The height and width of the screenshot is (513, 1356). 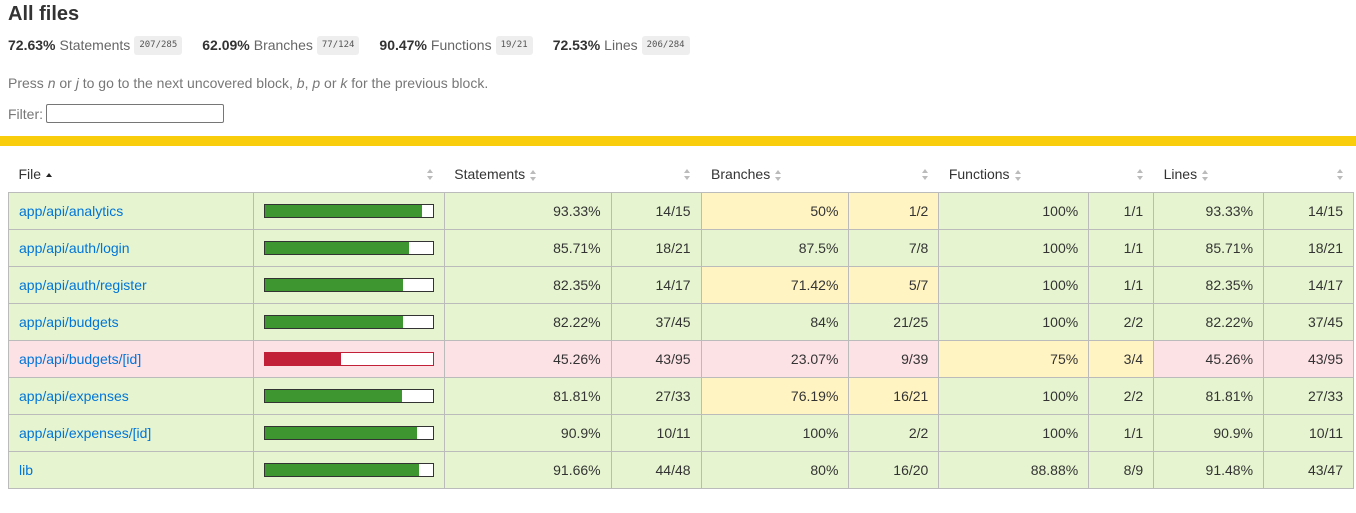 I want to click on statements-pct: 90.9%, so click(x=527, y=433).